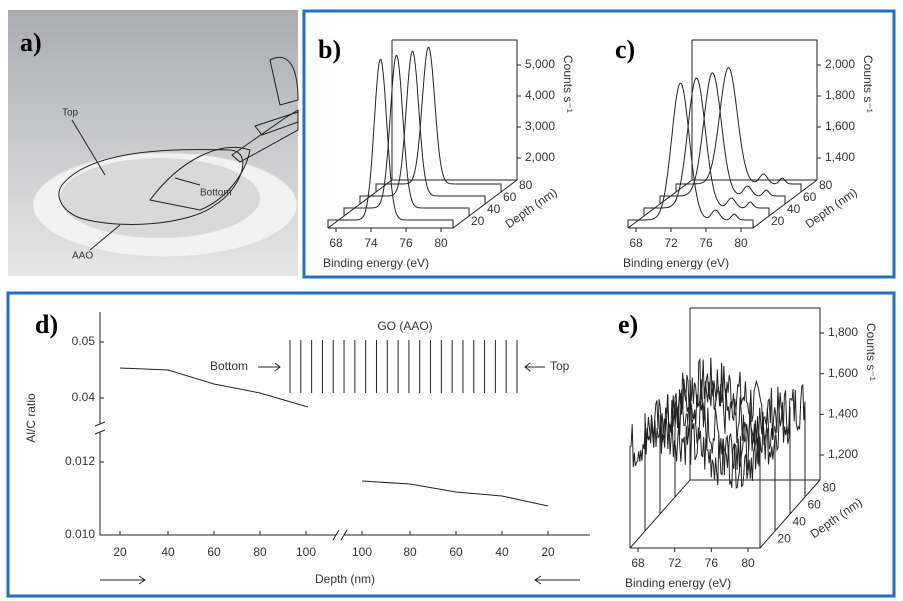  I want to click on y-tick-label: 0.010, so click(80, 534).